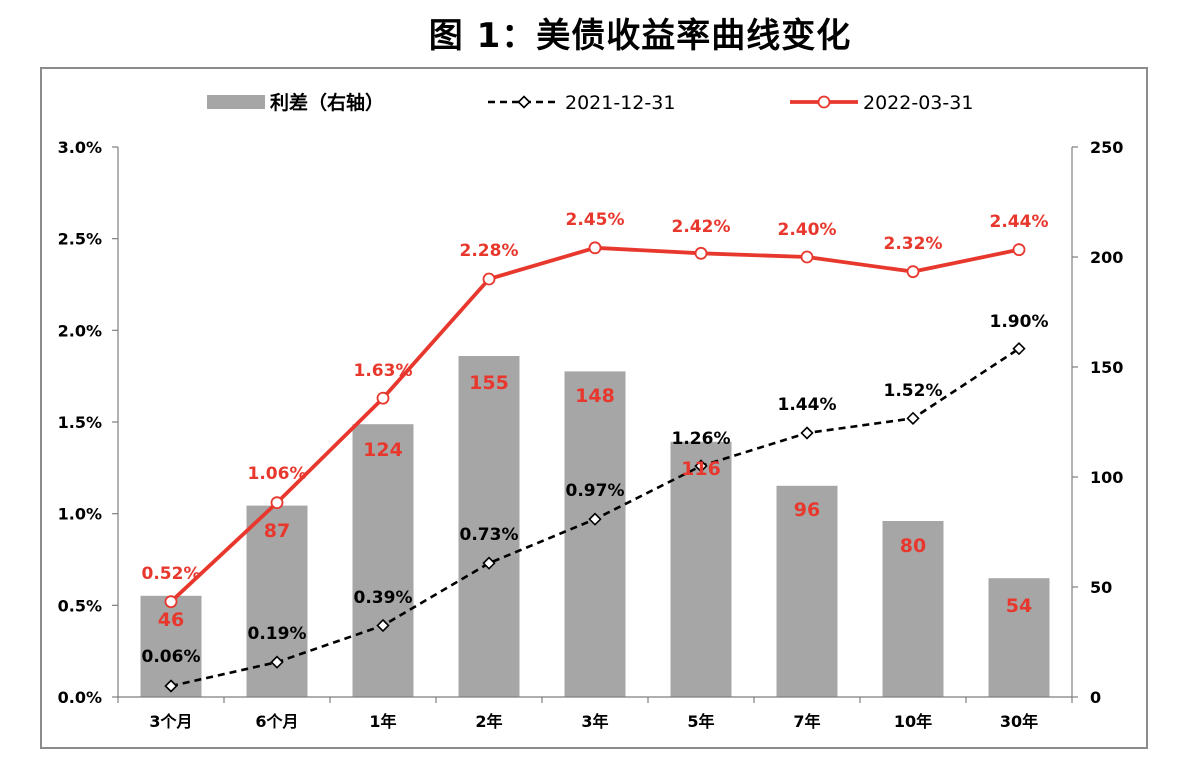 This screenshot has height=770, width=1196. I want to click on y-left-tick-label: 1.0%, so click(80, 514).